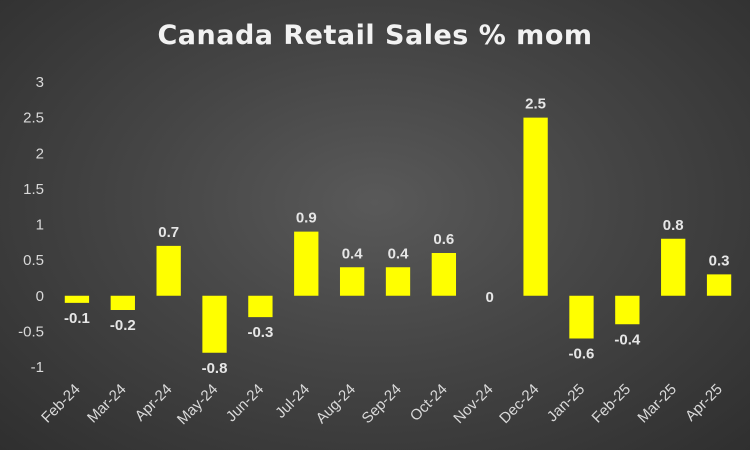 The width and height of the screenshot is (750, 450). I want to click on y-tick-label: 0.5, so click(33, 260).